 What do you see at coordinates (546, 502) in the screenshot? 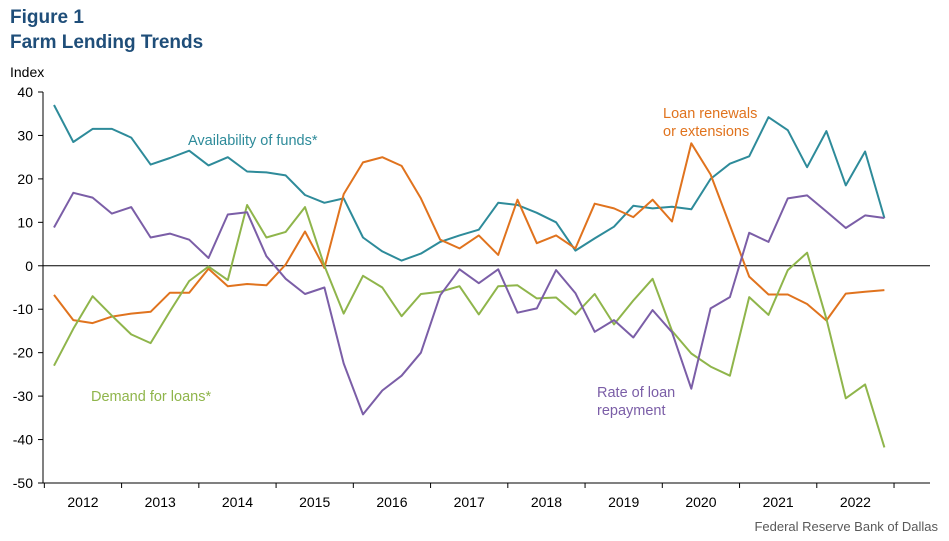
I see `x-tick-label: 2018` at bounding box center [546, 502].